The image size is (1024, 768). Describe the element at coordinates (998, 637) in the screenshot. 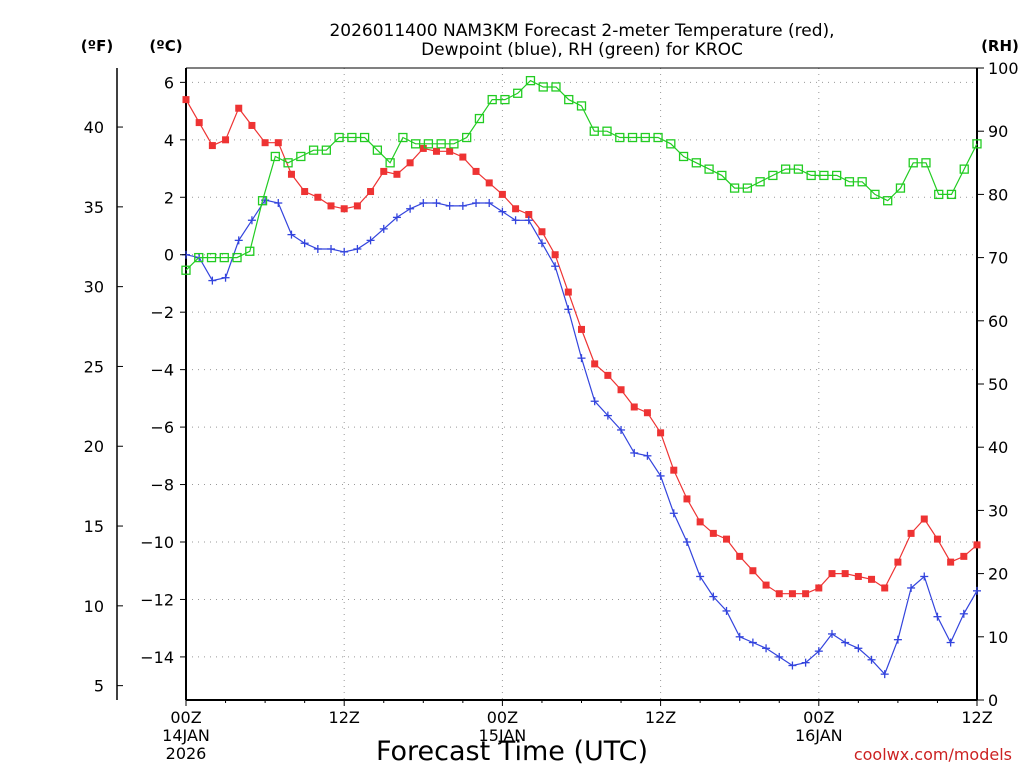

I see `rh-tick-label: 10` at that location.